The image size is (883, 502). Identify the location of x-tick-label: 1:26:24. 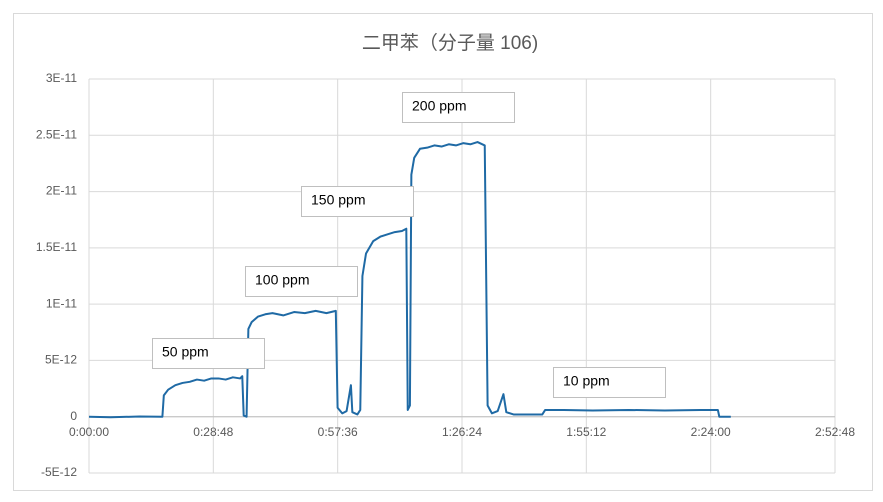
(462, 432).